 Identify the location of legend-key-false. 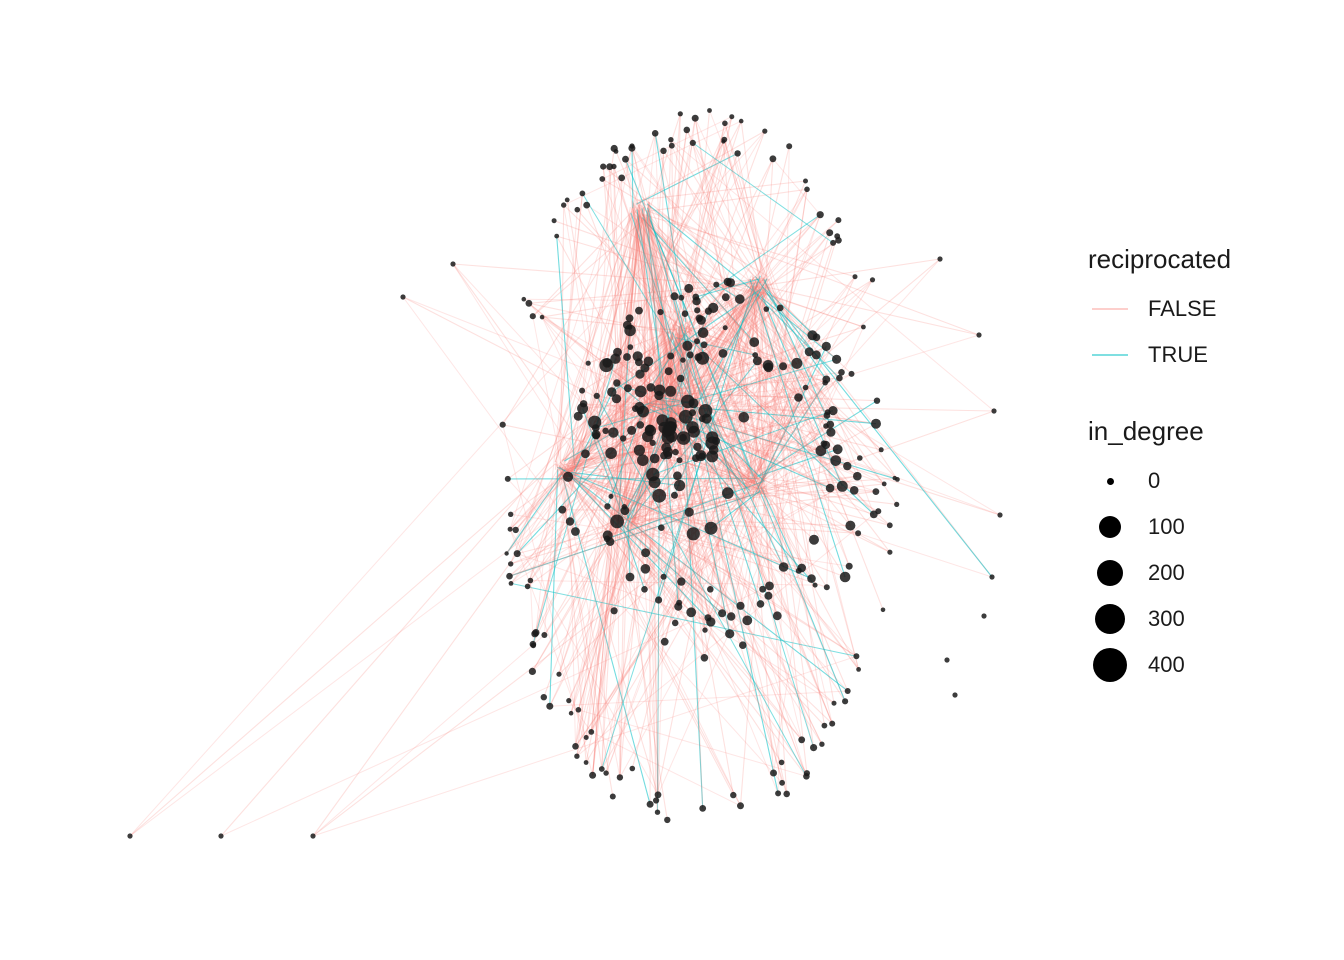
(1110, 309).